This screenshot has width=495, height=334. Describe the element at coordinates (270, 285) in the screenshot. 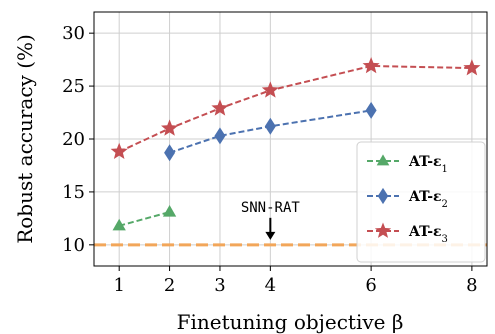

I see `x-tick-label: 4` at that location.